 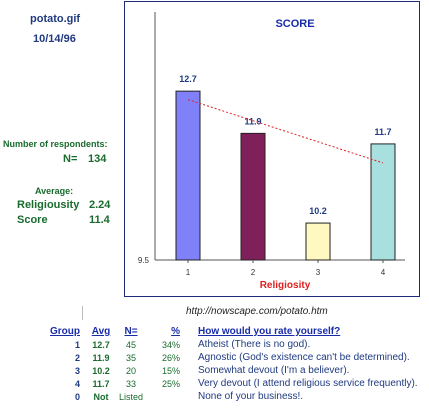 I want to click on n-value: 134, so click(x=97, y=159).